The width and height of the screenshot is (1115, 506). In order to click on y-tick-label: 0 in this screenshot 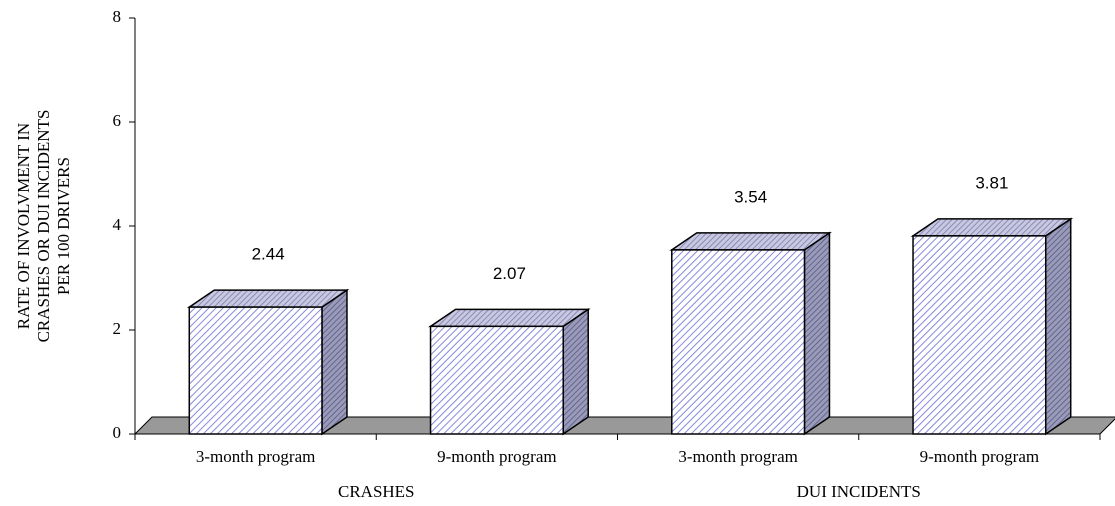, I will do `click(117, 432)`.